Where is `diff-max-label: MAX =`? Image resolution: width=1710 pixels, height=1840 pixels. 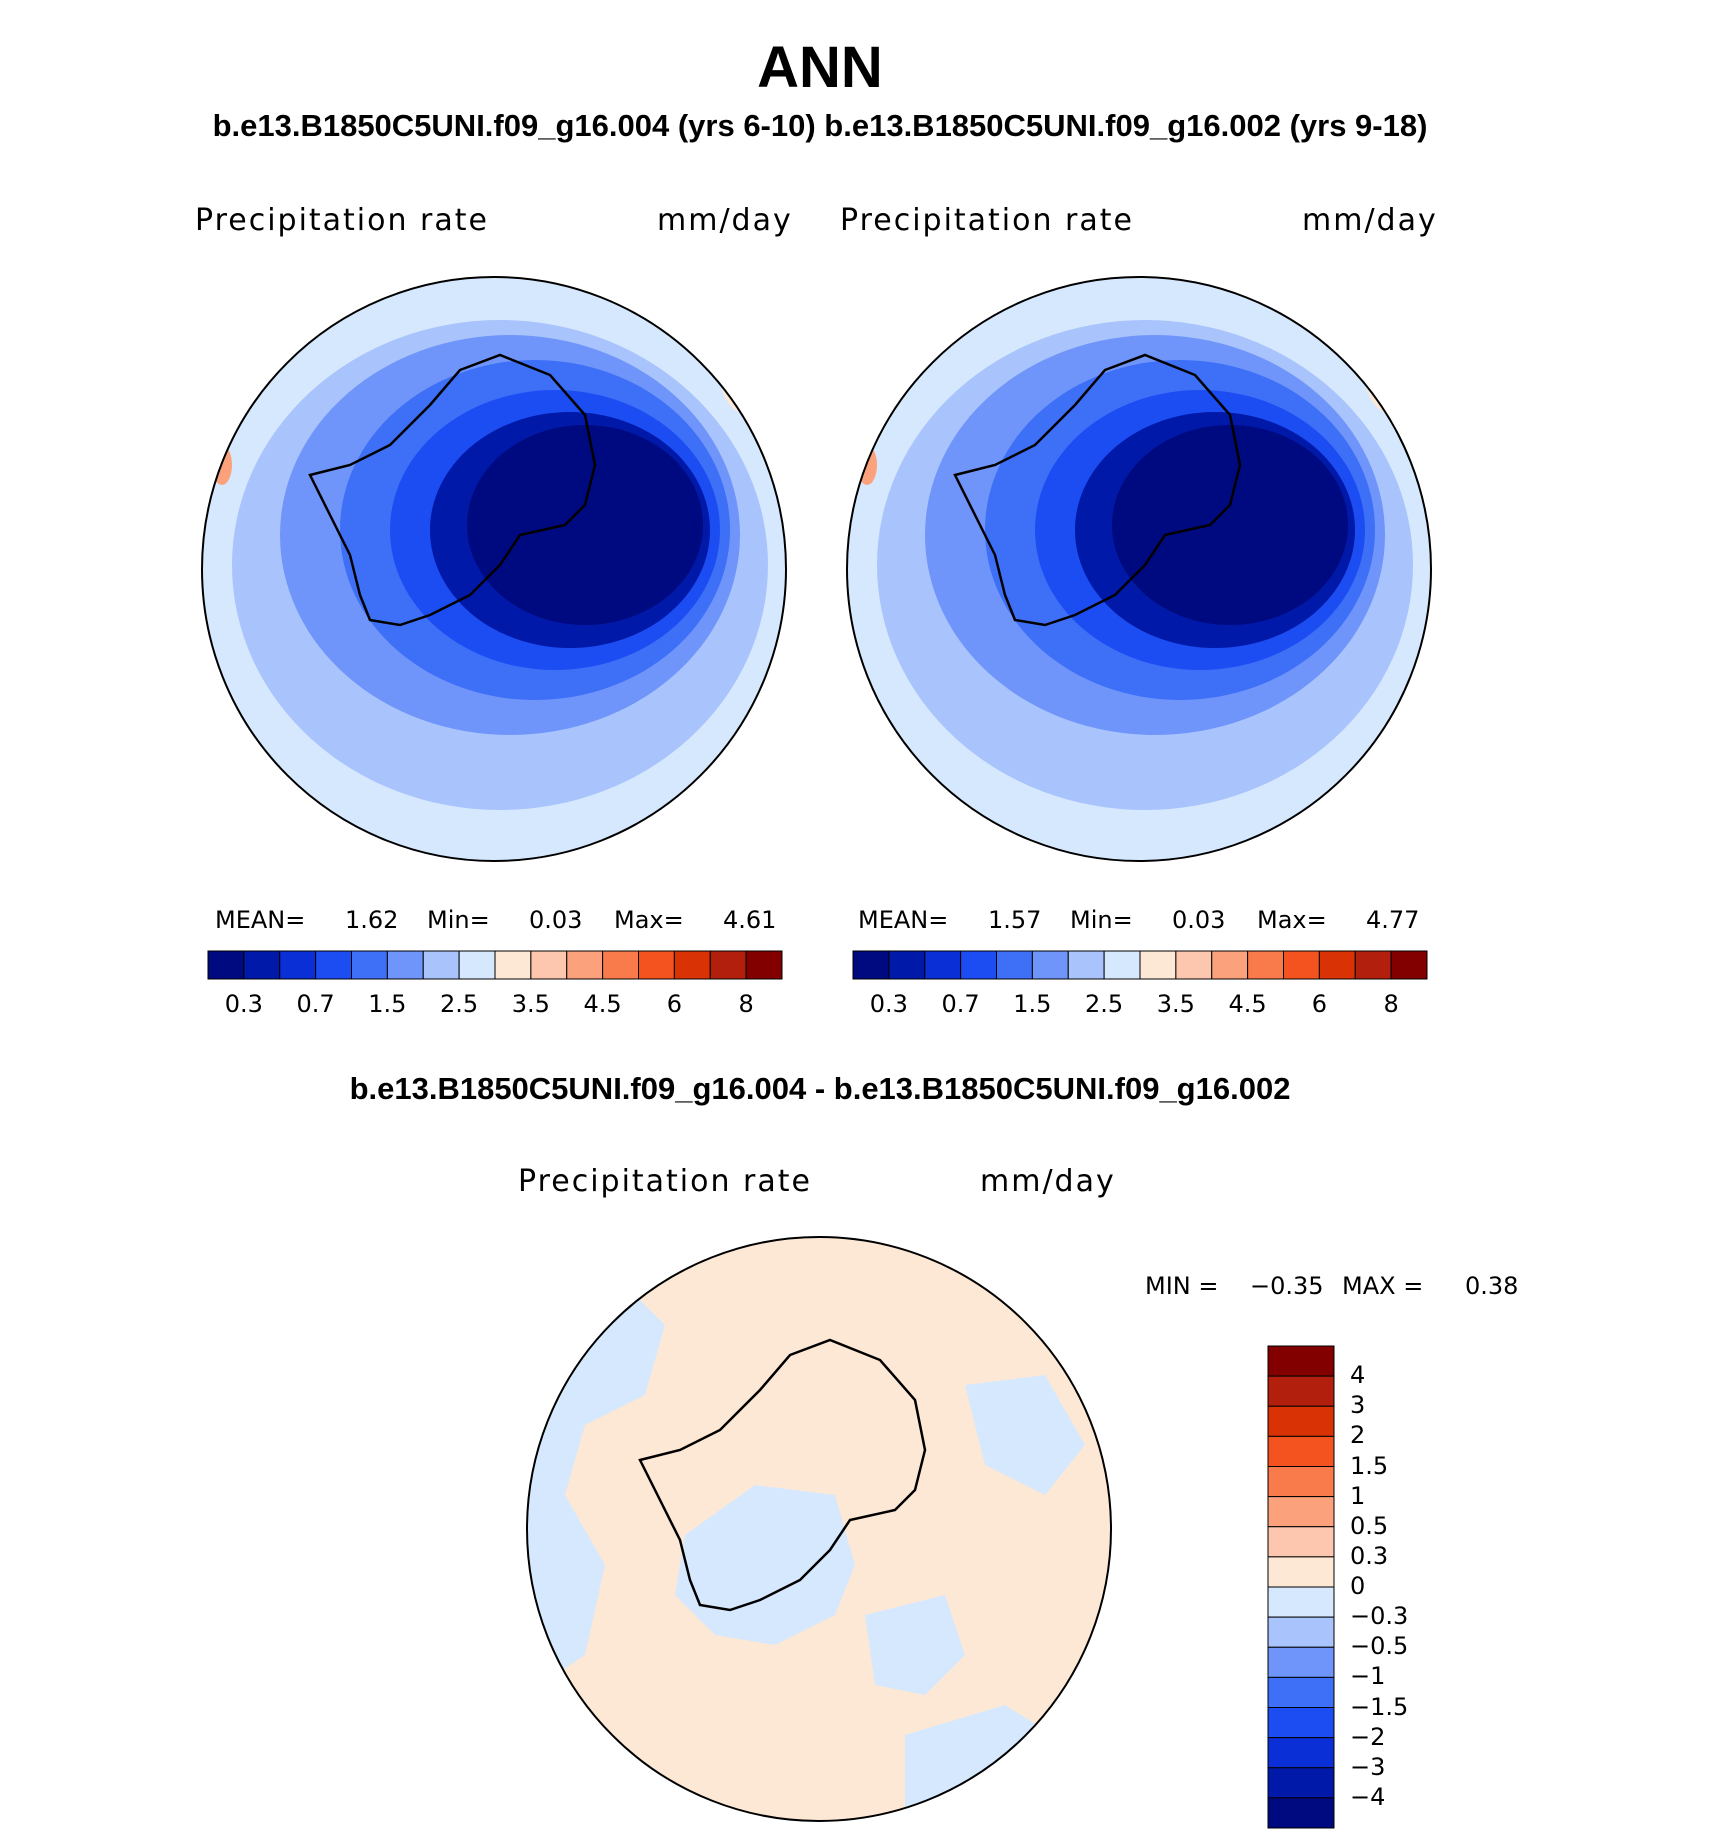
diff-max-label: MAX = is located at coordinates (1383, 1286).